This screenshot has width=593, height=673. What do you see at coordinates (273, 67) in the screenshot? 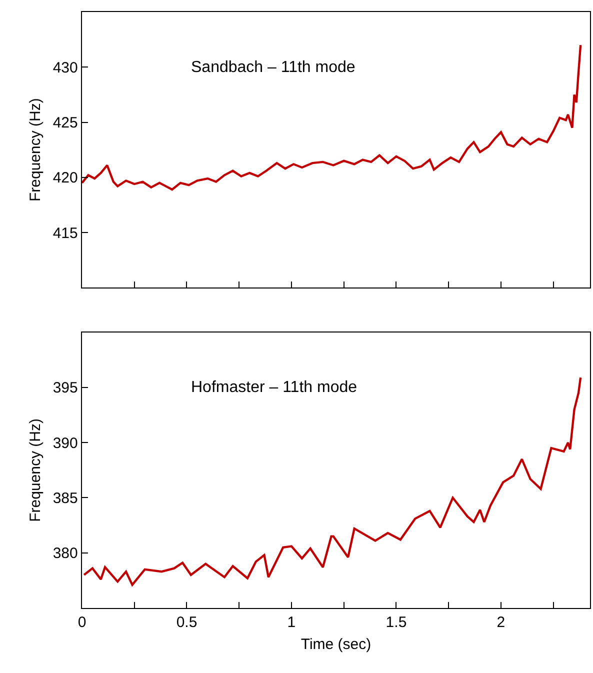
I see `annotation: Sandbach – 11th mode` at bounding box center [273, 67].